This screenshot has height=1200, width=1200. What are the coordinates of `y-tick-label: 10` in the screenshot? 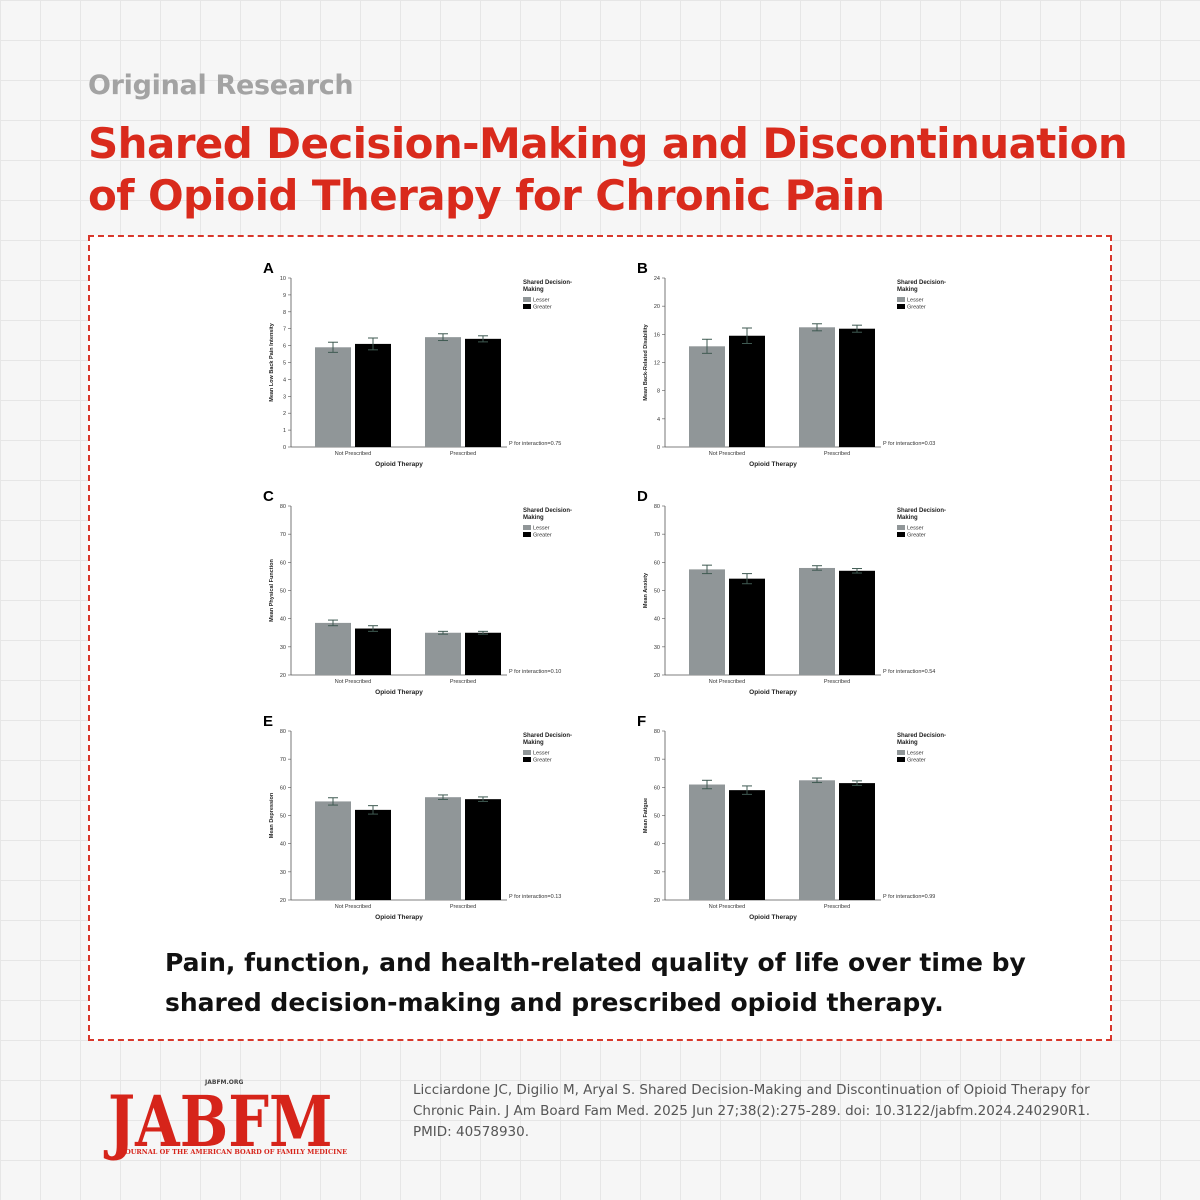 It's located at (283, 279).